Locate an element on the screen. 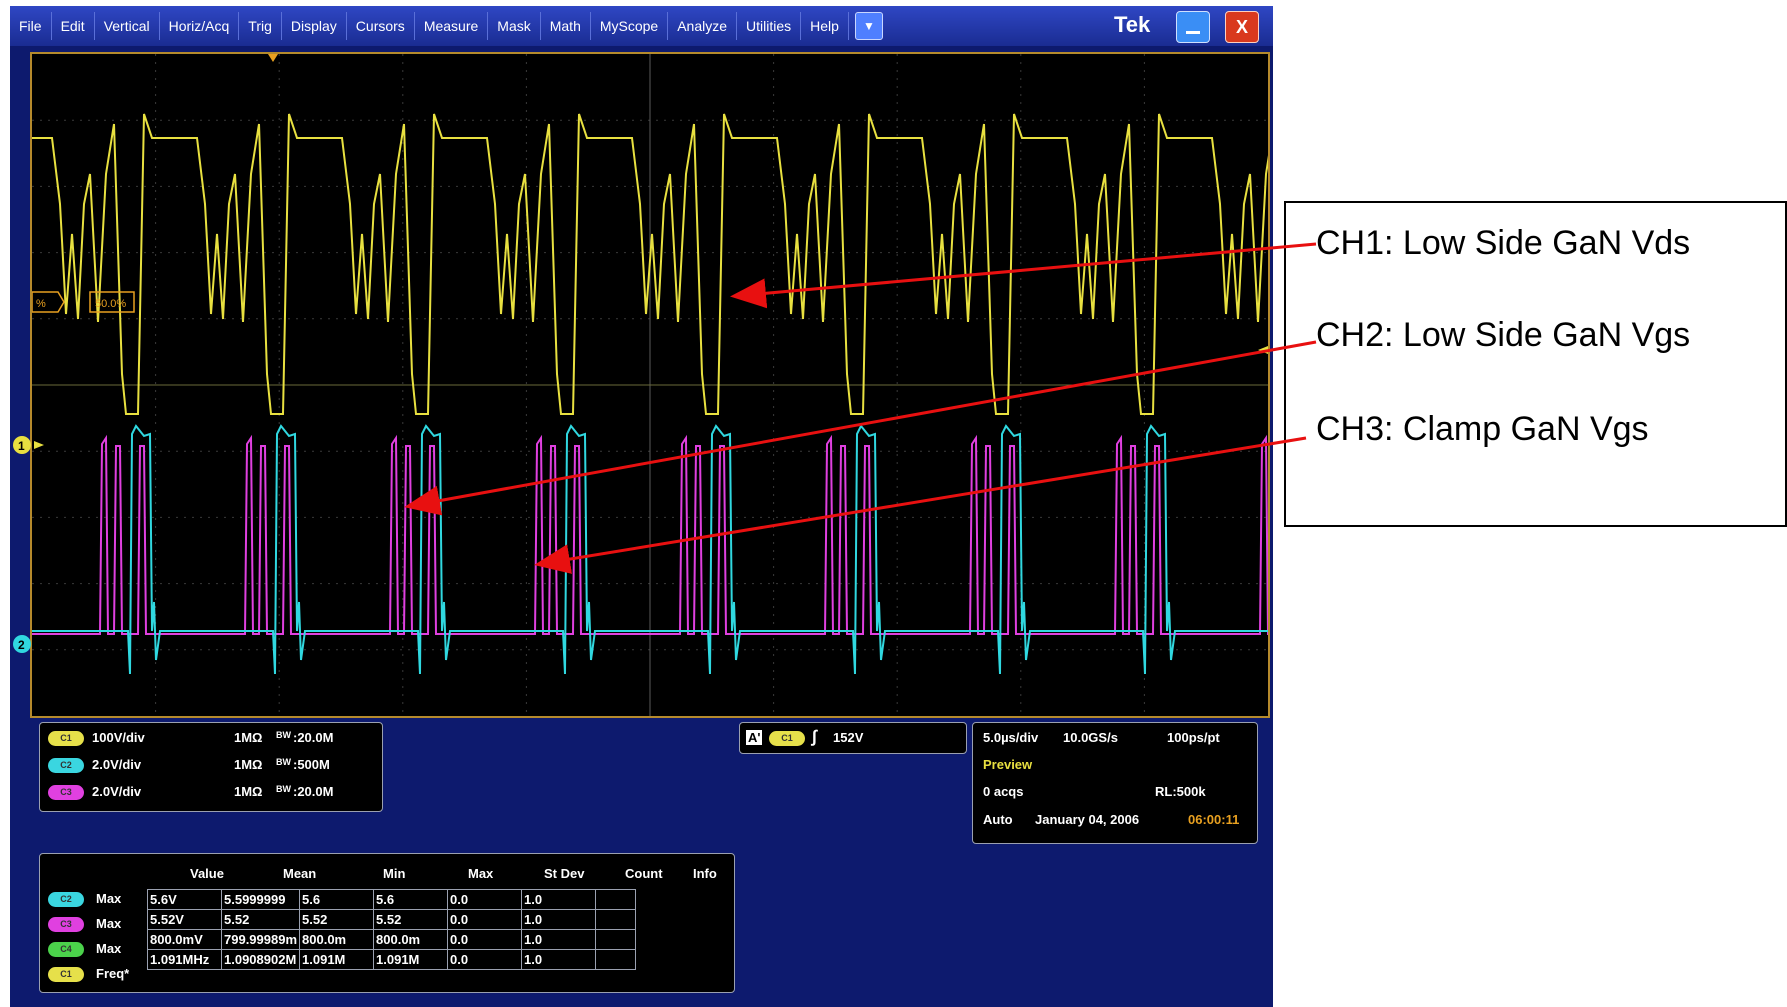 Image resolution: width=1787 pixels, height=1007 pixels. acq-date: January 04, 2006 is located at coordinates (1087, 819).